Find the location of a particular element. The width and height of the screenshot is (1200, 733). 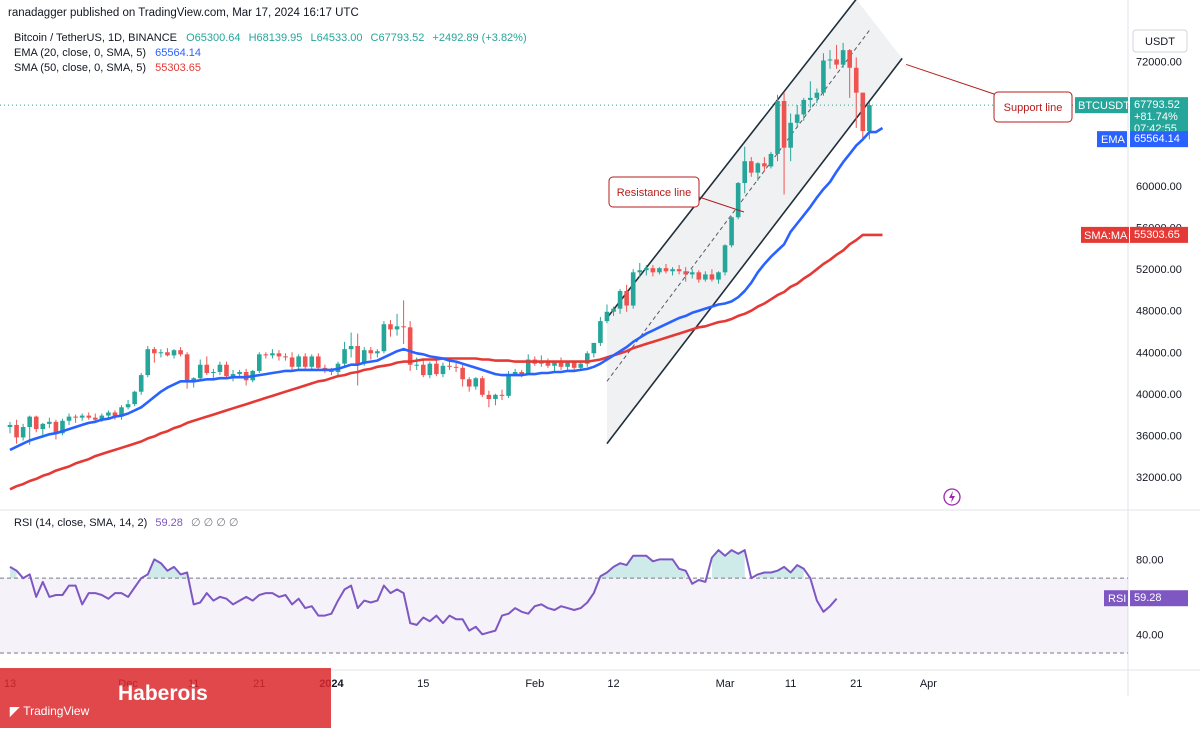

ohlc-close: C67793.52 is located at coordinates (397, 38).